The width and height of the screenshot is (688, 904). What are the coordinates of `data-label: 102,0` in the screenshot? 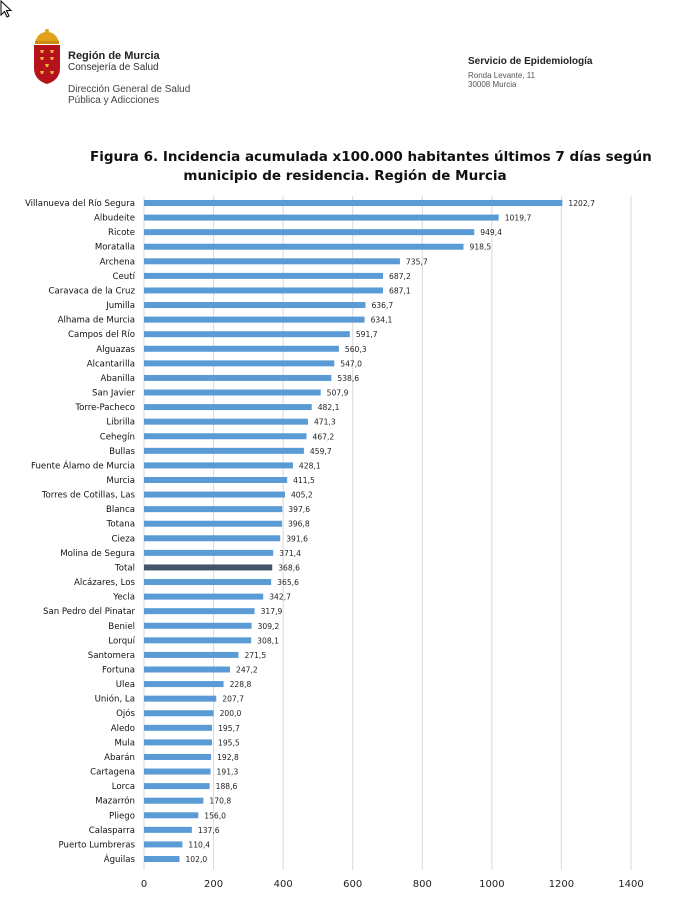 It's located at (196, 859).